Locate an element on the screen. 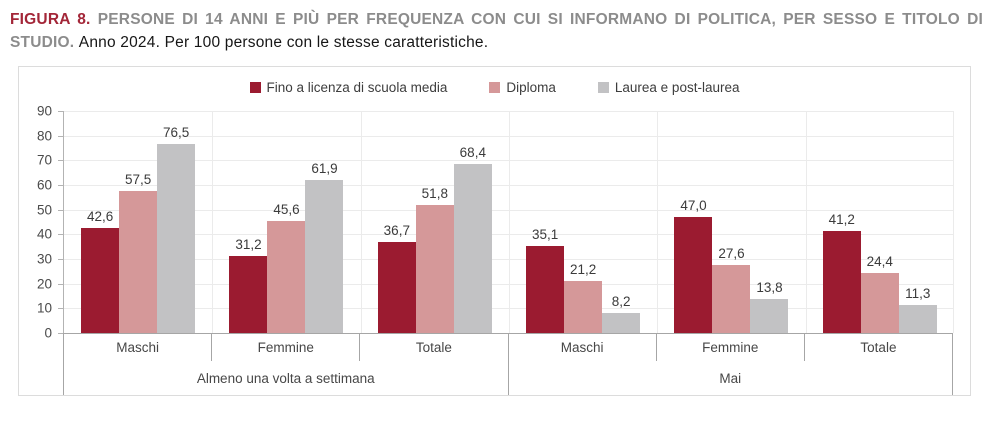  bar-slot: 76,5 is located at coordinates (176, 222).